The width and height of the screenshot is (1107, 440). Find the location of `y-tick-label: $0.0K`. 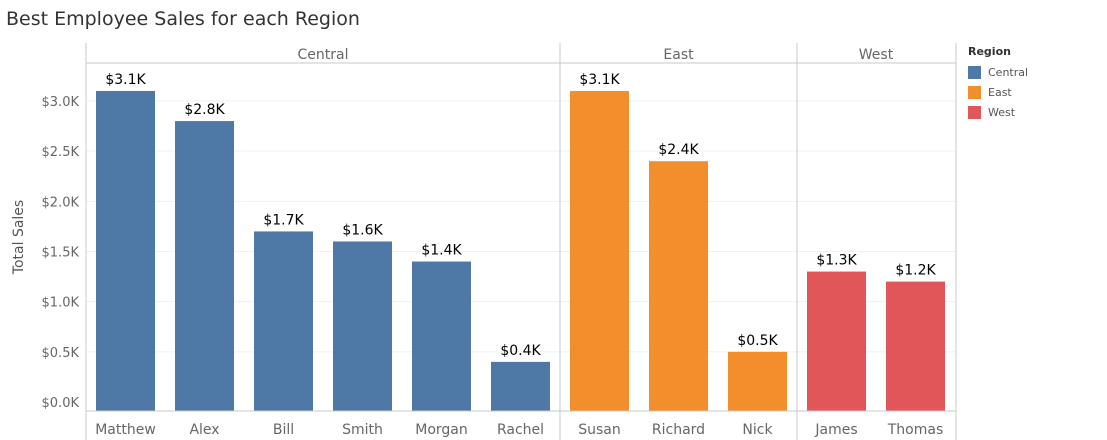

y-tick-label: $0.0K is located at coordinates (61, 403).